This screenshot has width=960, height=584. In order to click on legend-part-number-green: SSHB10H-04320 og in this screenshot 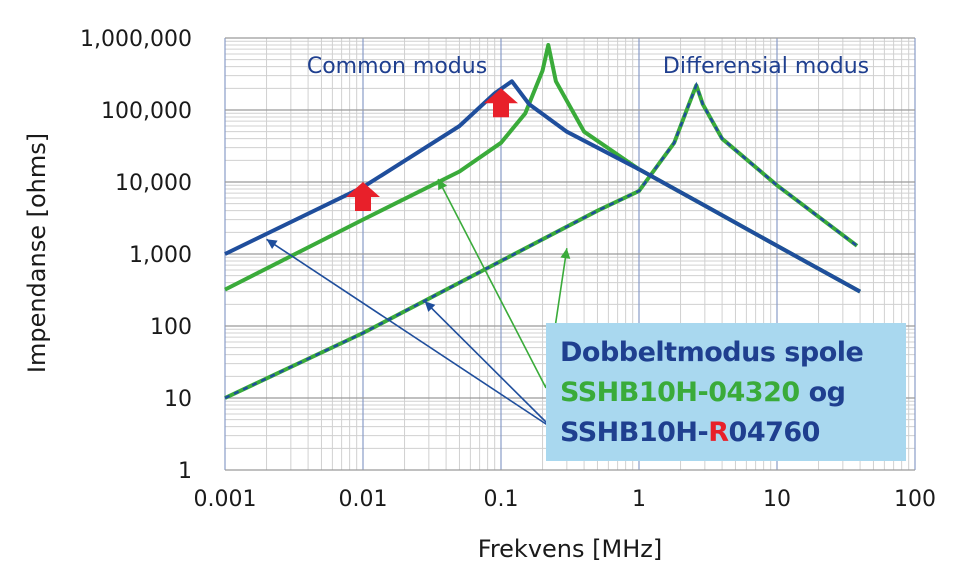, I will do `click(703, 392)`.